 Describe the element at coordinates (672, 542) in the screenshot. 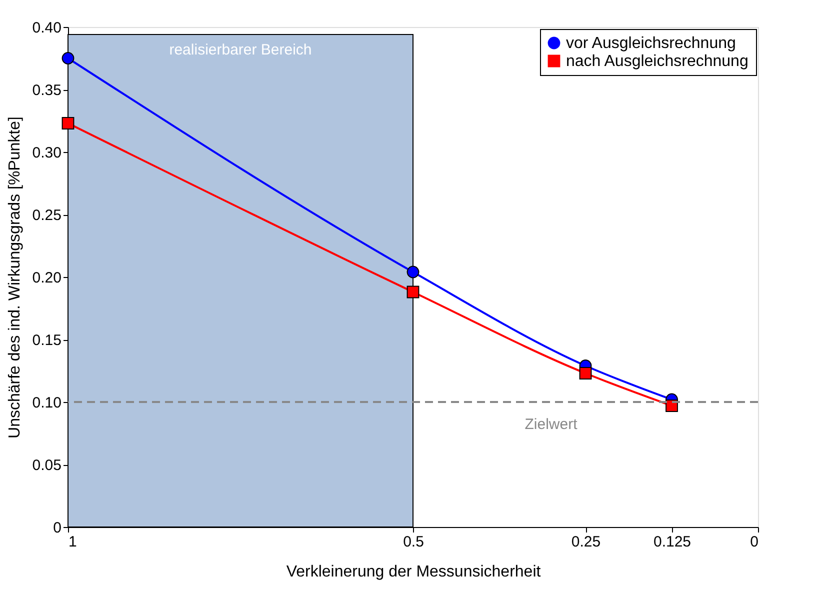

I see `x-tick-label: 0.125` at that location.